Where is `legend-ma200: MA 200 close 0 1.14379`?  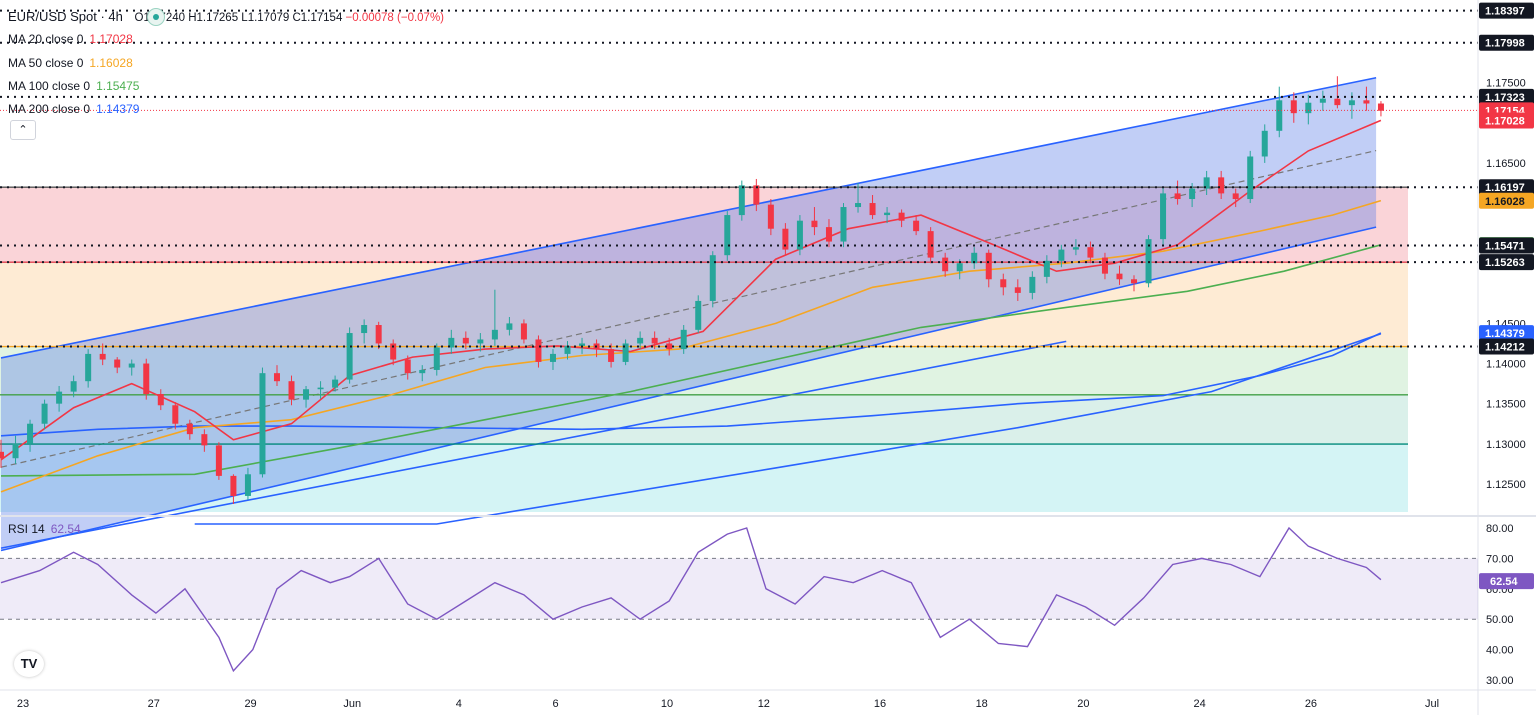 legend-ma200: MA 200 close 0 1.14379 is located at coordinates (73, 109).